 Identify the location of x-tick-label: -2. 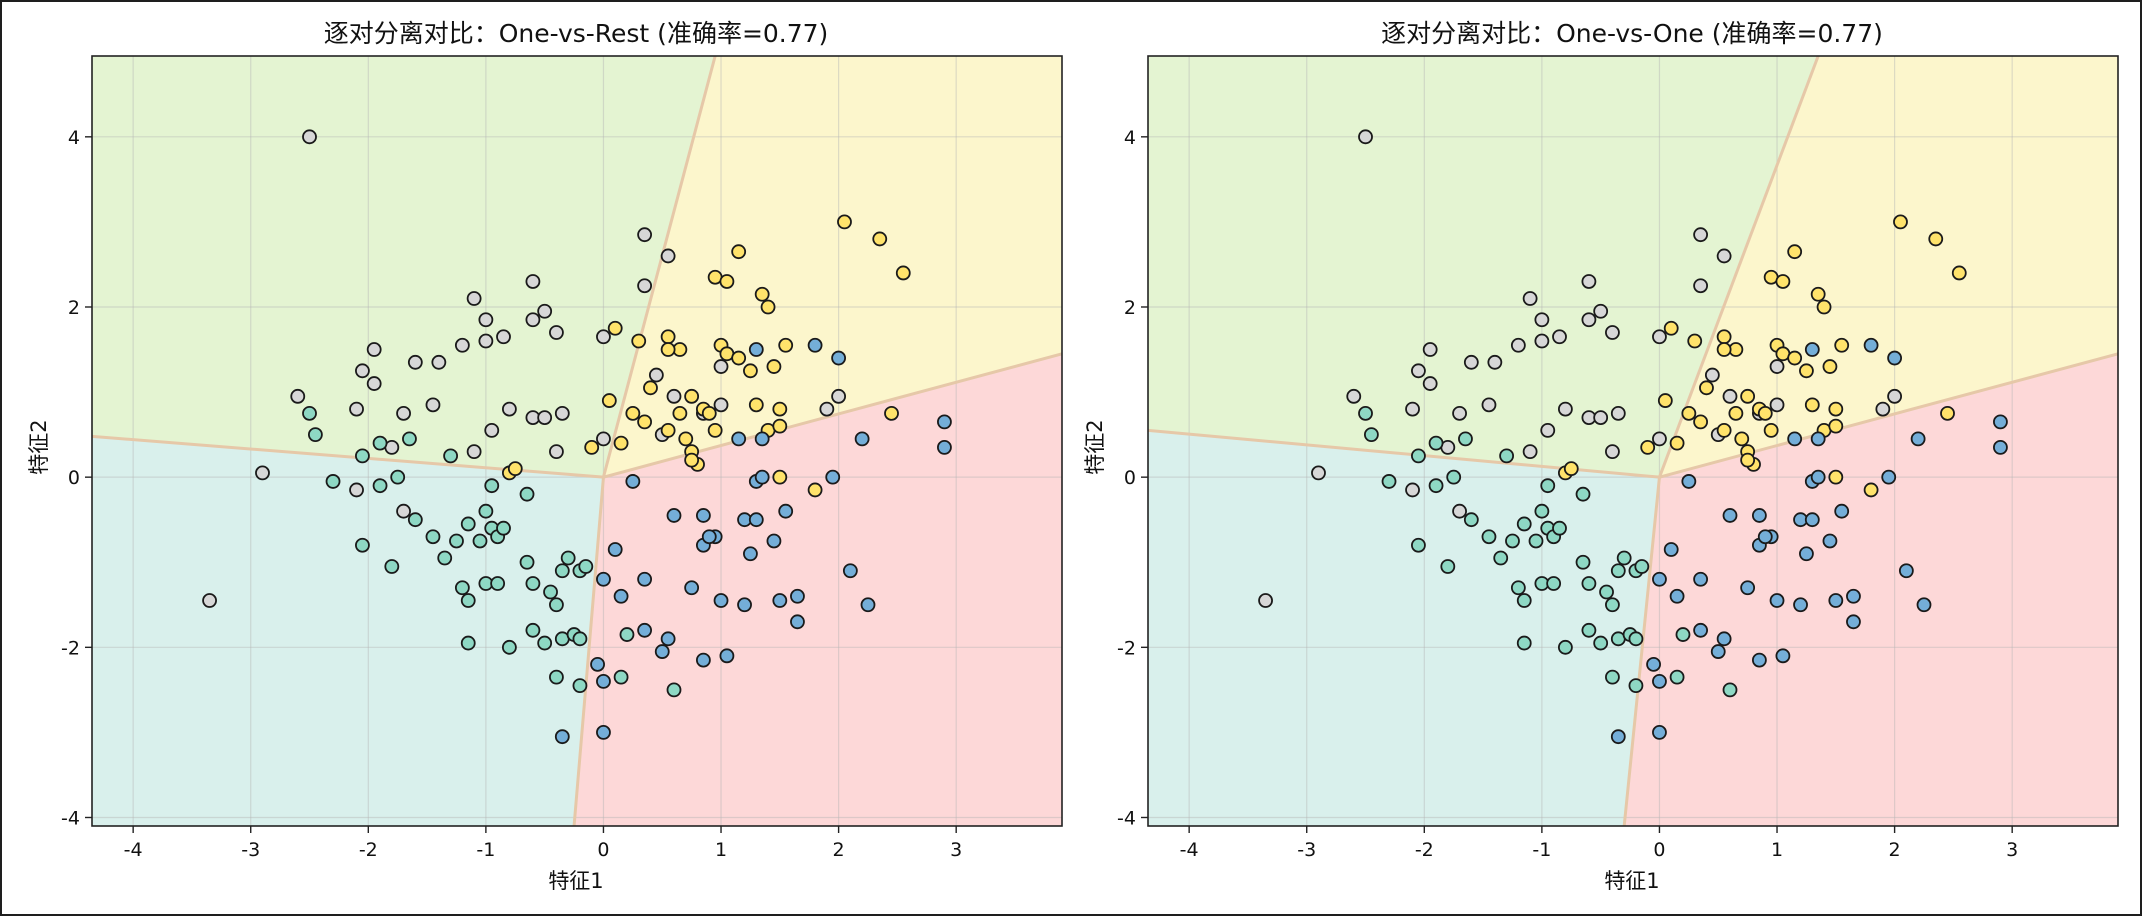
(1424, 850).